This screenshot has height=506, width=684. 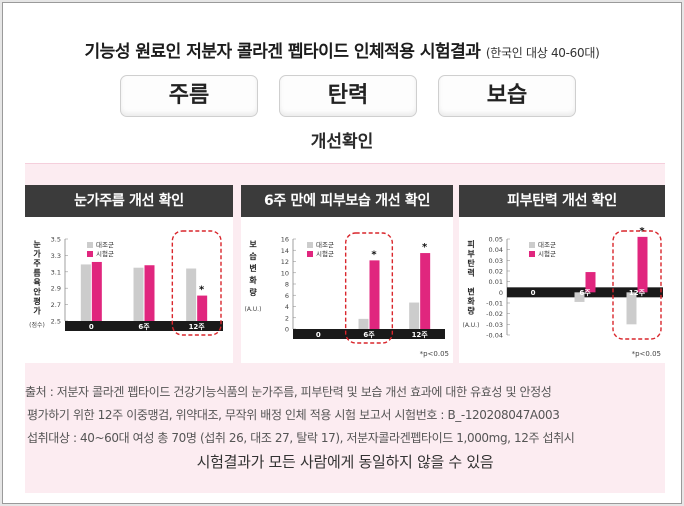 What do you see at coordinates (37, 263) in the screenshot?
I see `y-label-char: 주` at bounding box center [37, 263].